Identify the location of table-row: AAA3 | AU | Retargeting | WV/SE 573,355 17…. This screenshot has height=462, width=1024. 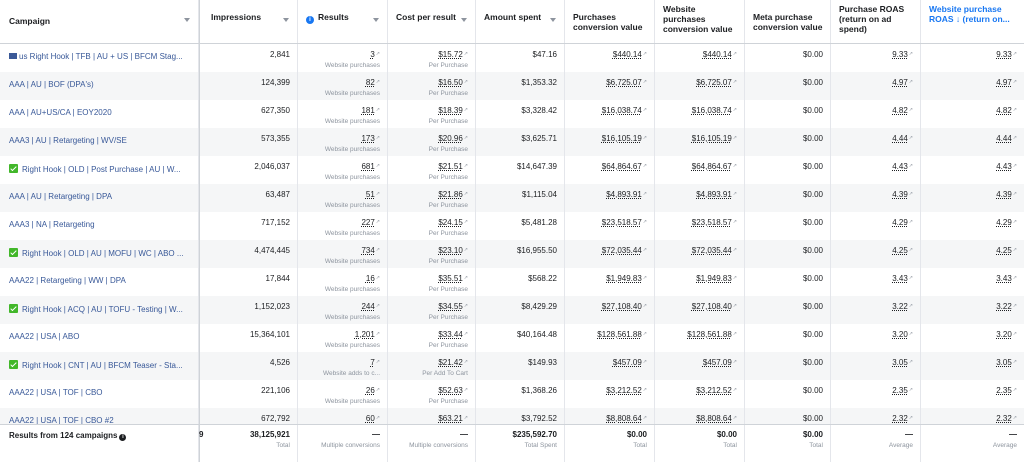
(512, 142).